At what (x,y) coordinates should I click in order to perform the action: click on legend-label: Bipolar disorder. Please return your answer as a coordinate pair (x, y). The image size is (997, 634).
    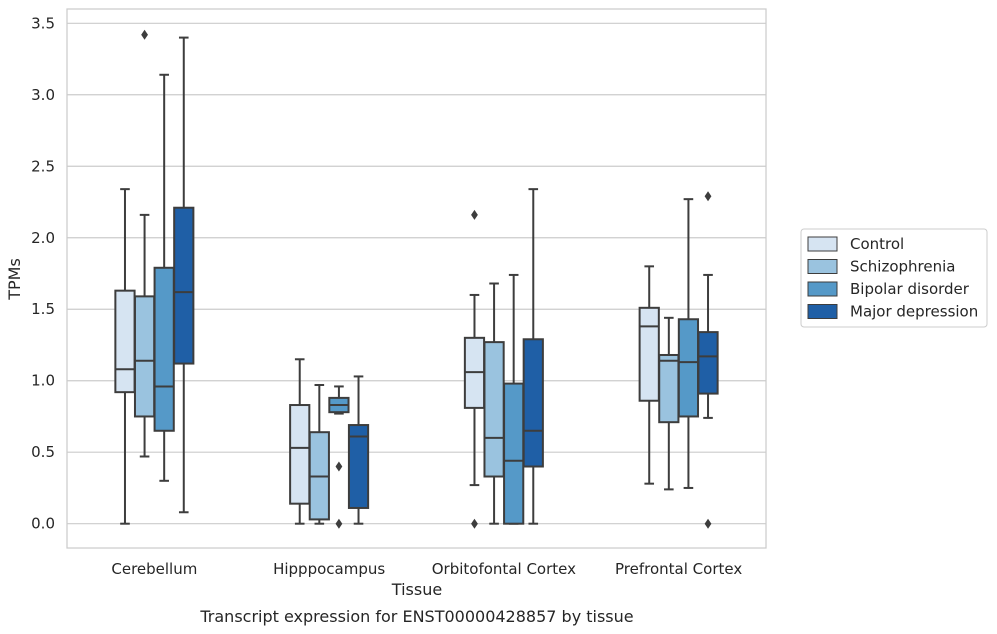
    Looking at the image, I should click on (910, 289).